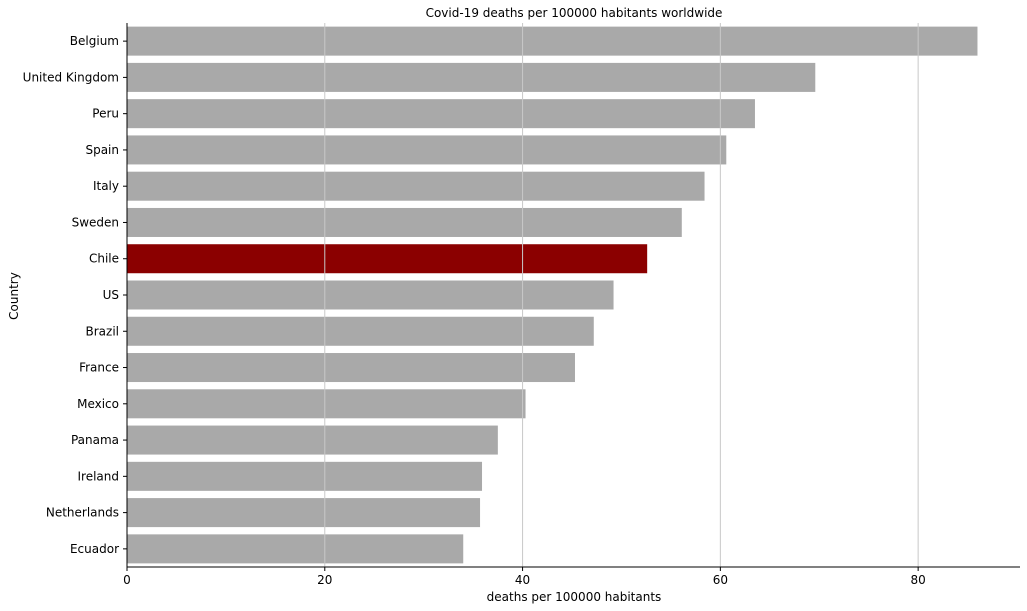 The width and height of the screenshot is (1027, 611). I want to click on x-tick-label: 60, so click(720, 580).